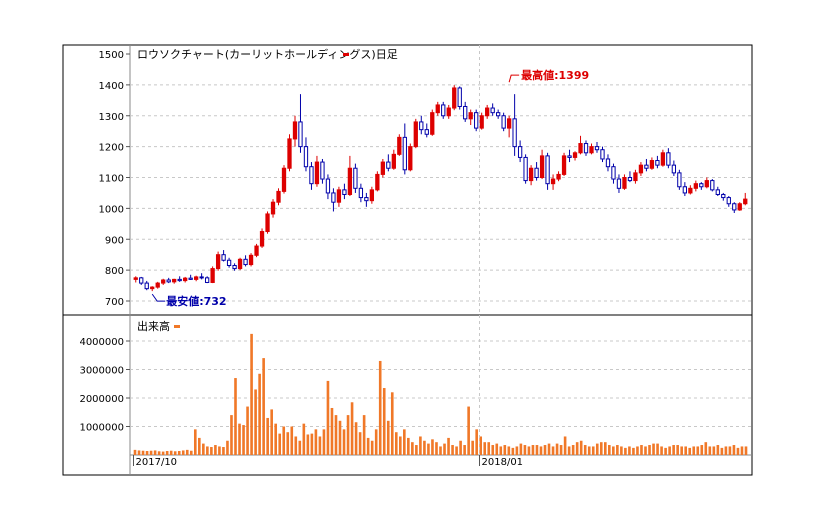  What do you see at coordinates (157, 462) in the screenshot?
I see `x-tick-label: 2017/10` at bounding box center [157, 462].